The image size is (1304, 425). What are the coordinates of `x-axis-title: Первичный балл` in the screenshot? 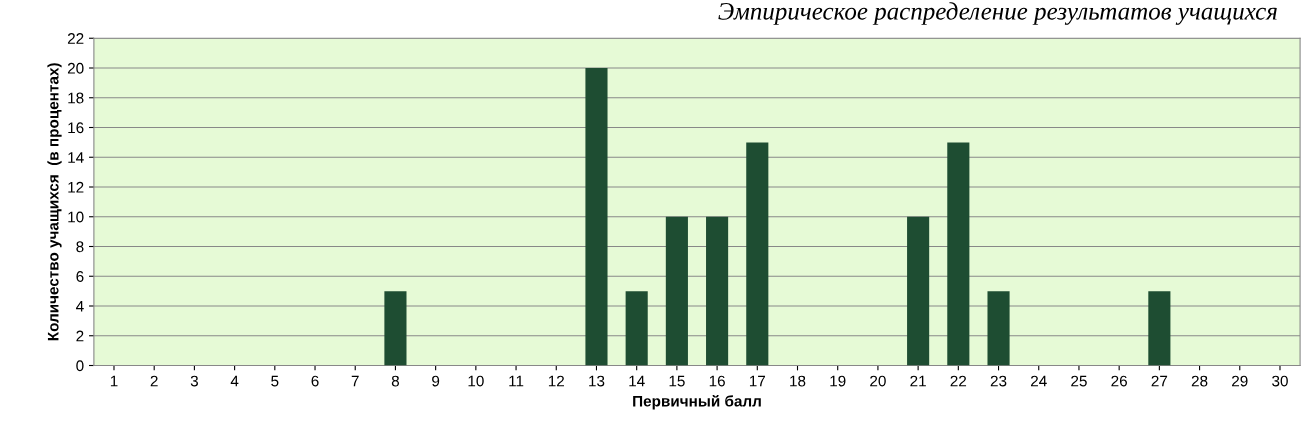 It's located at (697, 402).